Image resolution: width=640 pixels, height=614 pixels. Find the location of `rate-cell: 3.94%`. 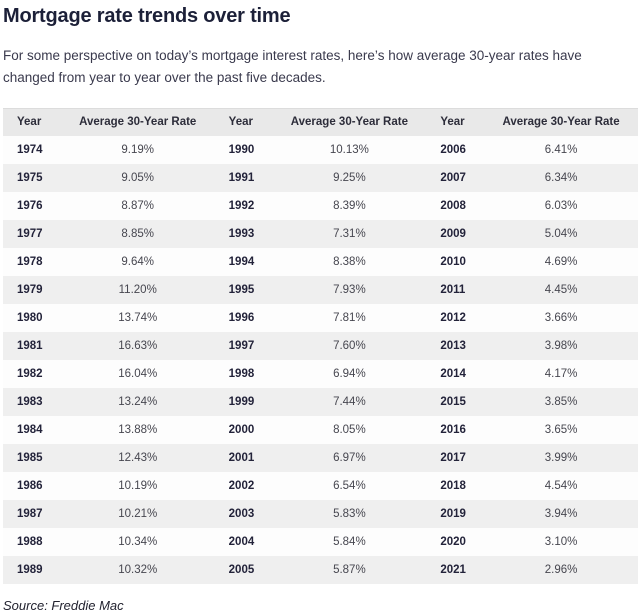

rate-cell: 3.94% is located at coordinates (561, 513).